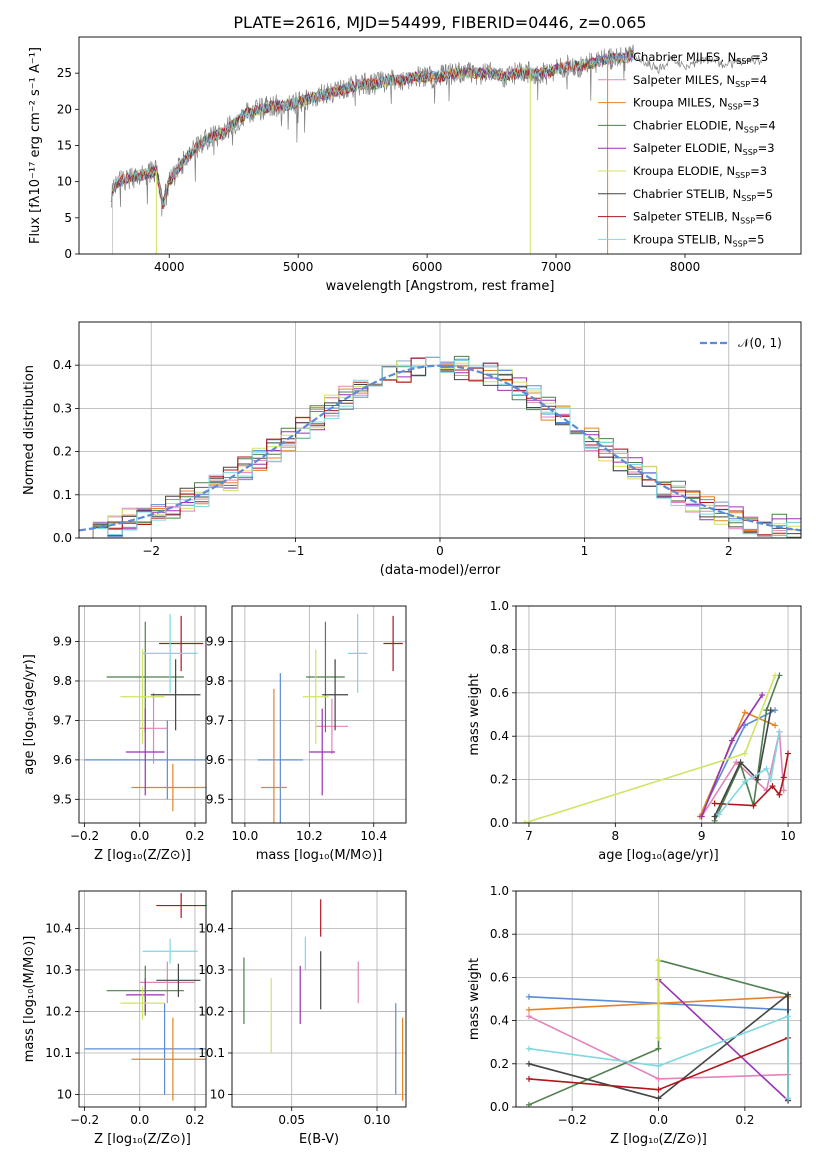 This screenshot has height=1170, width=819. I want to click on x-axis-label: mass [log₁₀(M/M⊙)], so click(319, 855).